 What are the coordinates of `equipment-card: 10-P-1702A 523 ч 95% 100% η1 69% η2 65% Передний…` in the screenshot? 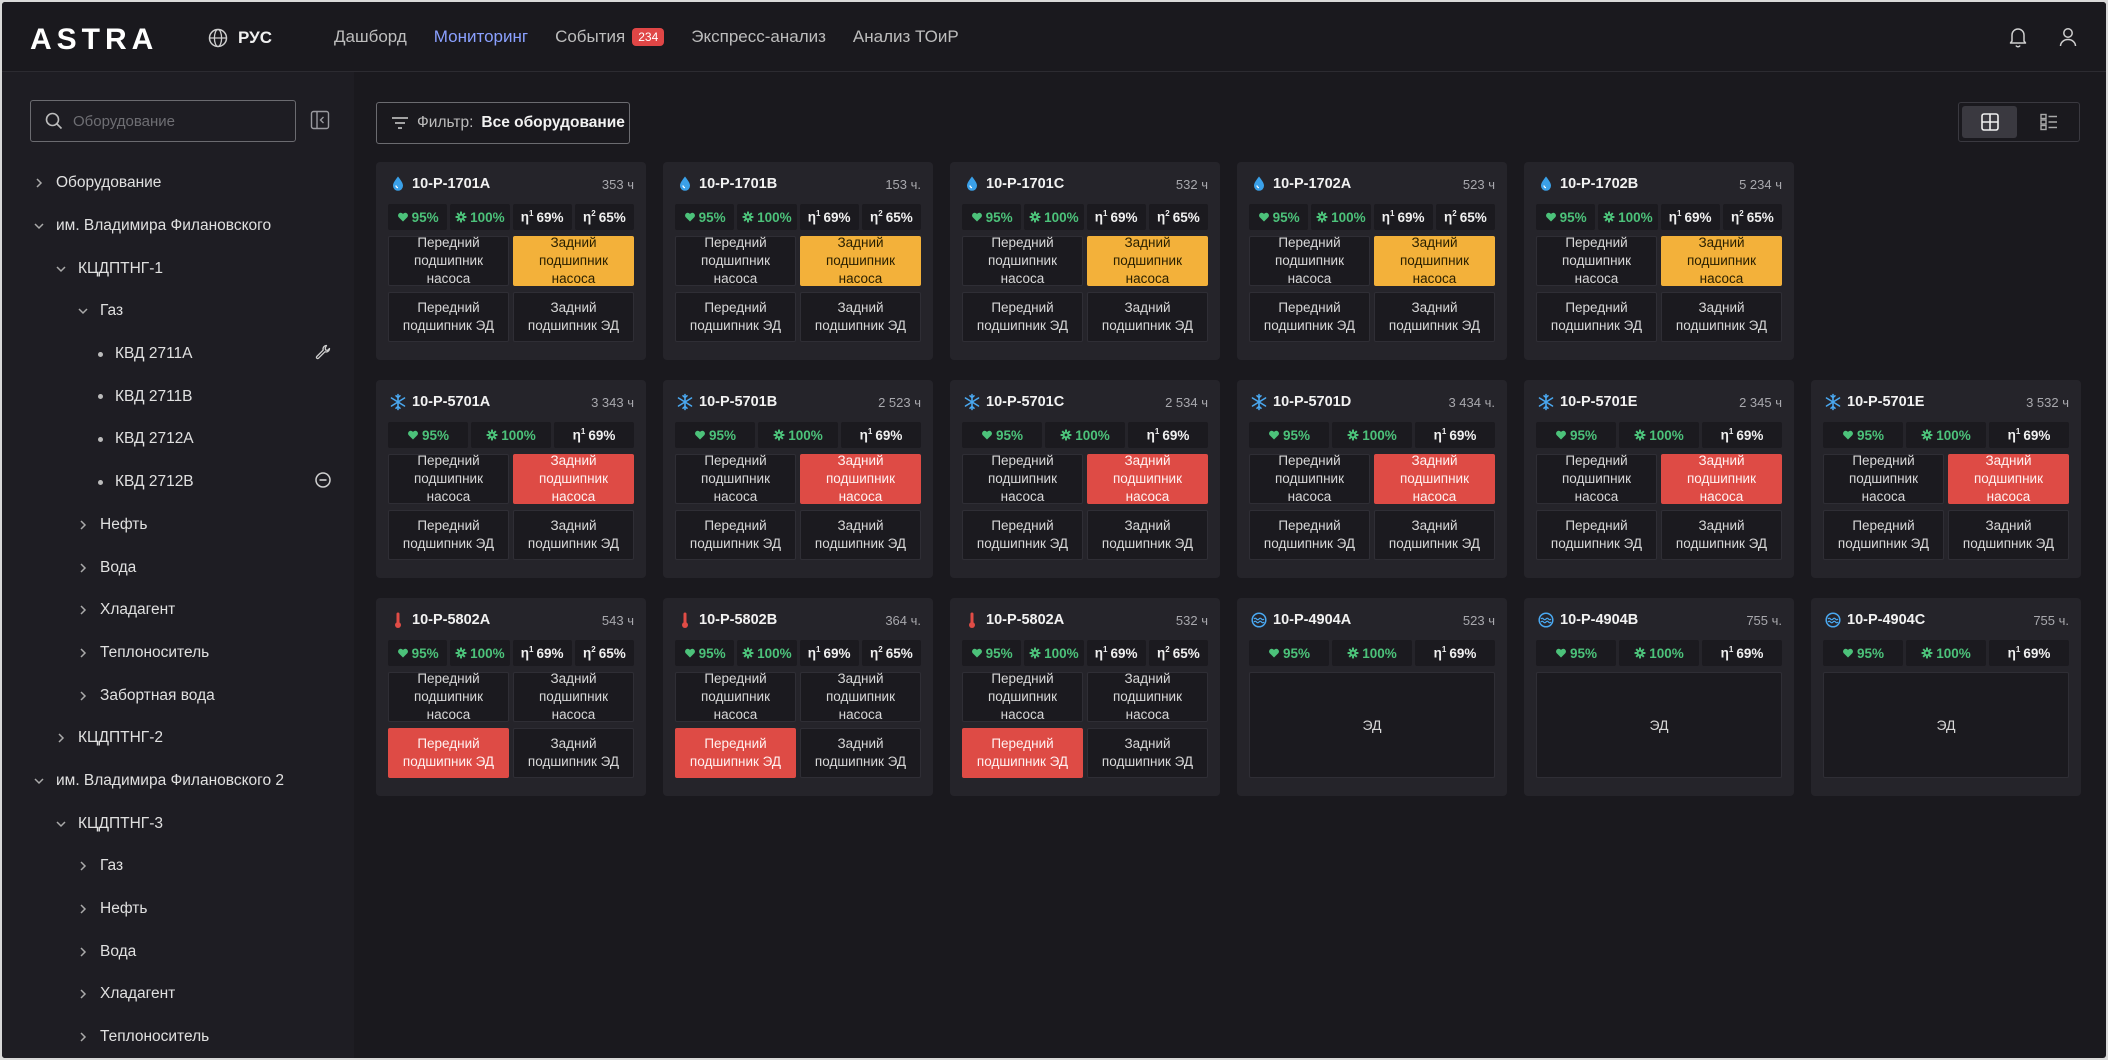 It's located at (1372, 261).